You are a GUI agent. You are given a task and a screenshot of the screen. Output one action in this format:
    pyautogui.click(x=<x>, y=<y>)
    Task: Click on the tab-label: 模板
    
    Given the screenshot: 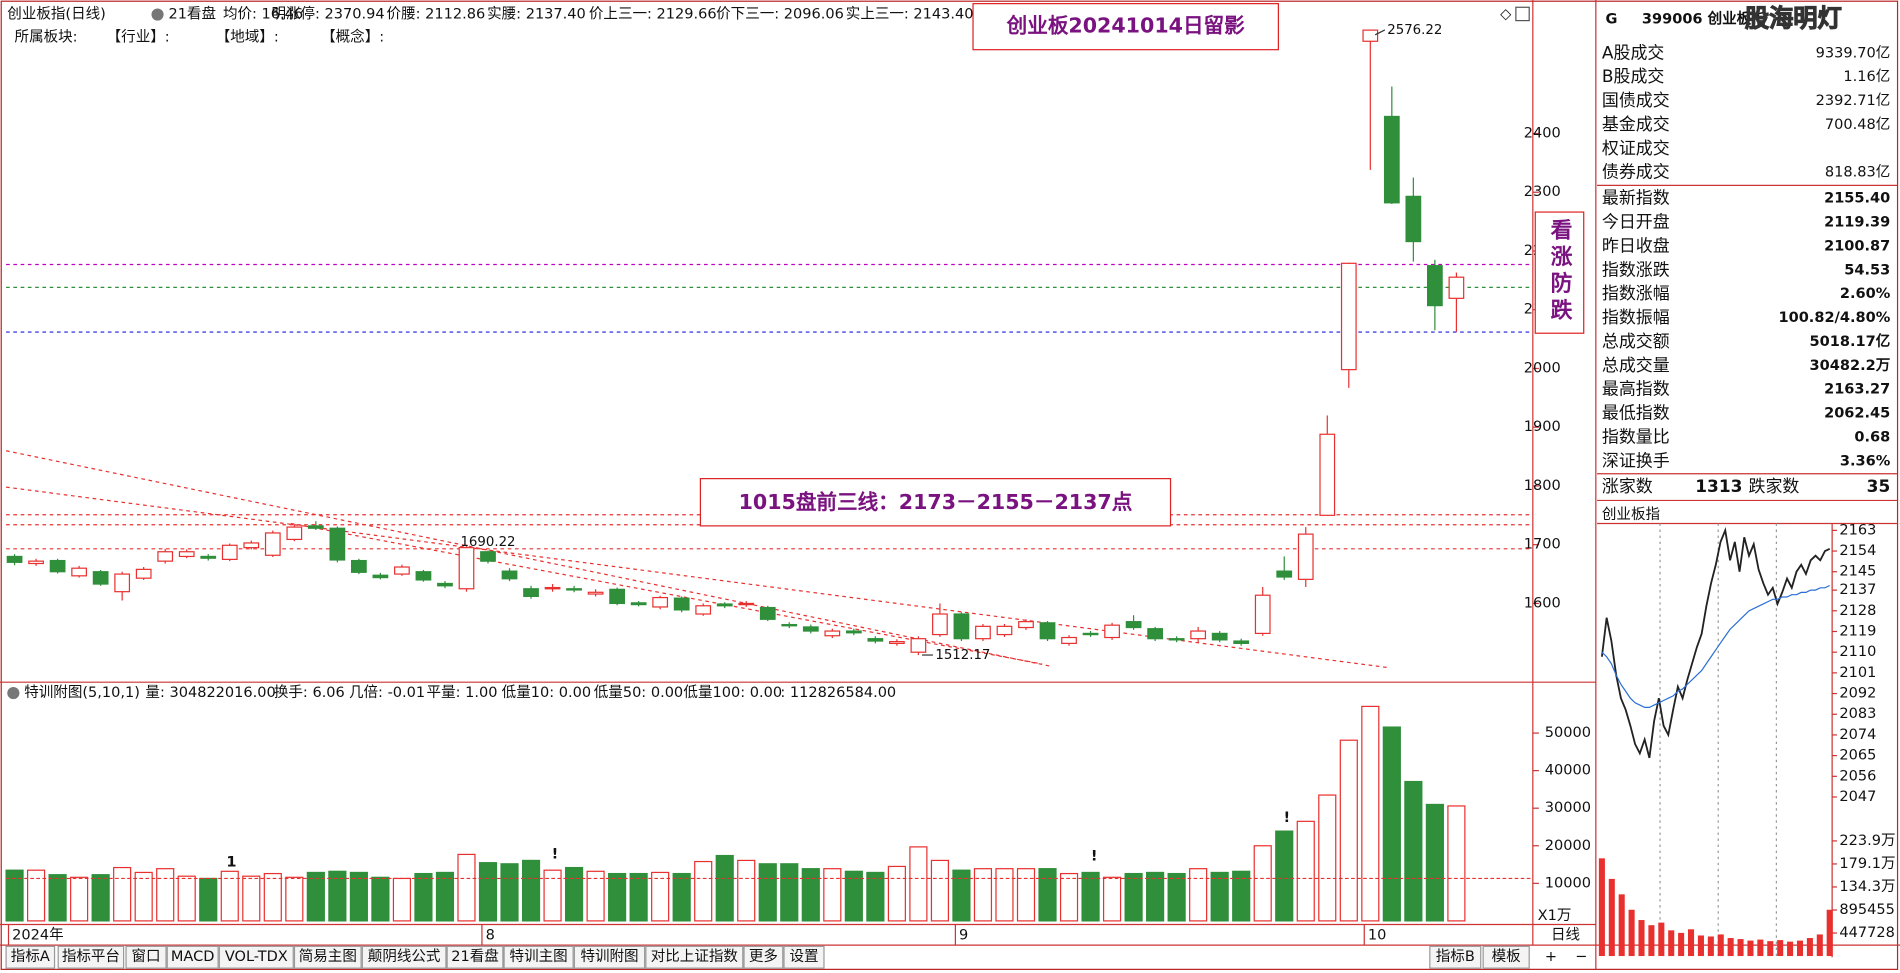 What is the action you would take?
    pyautogui.click(x=1507, y=956)
    